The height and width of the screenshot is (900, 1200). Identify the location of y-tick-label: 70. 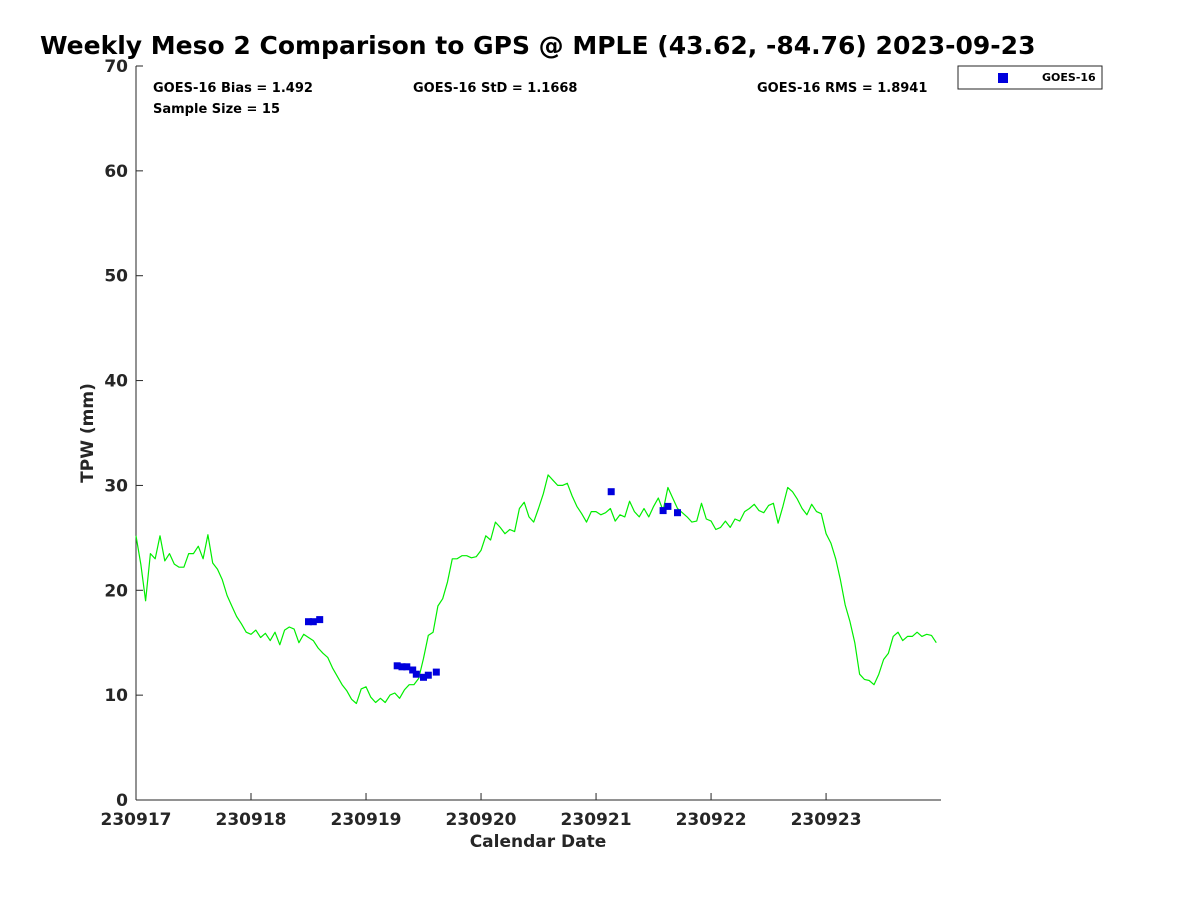
(116, 67).